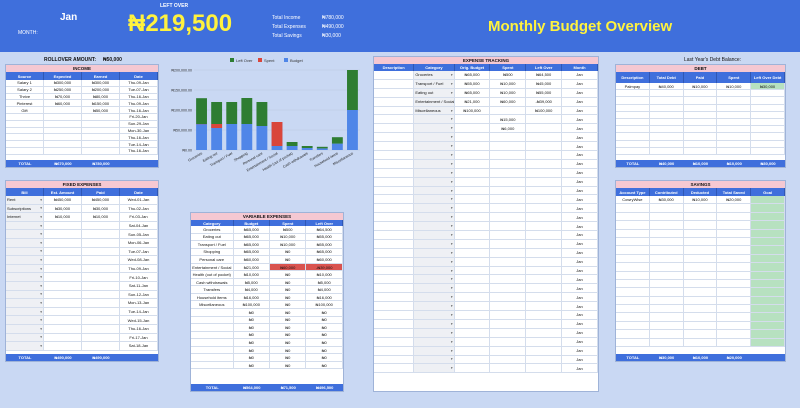  I want to click on tracking-cell: ₦45,000, so click(544, 83).